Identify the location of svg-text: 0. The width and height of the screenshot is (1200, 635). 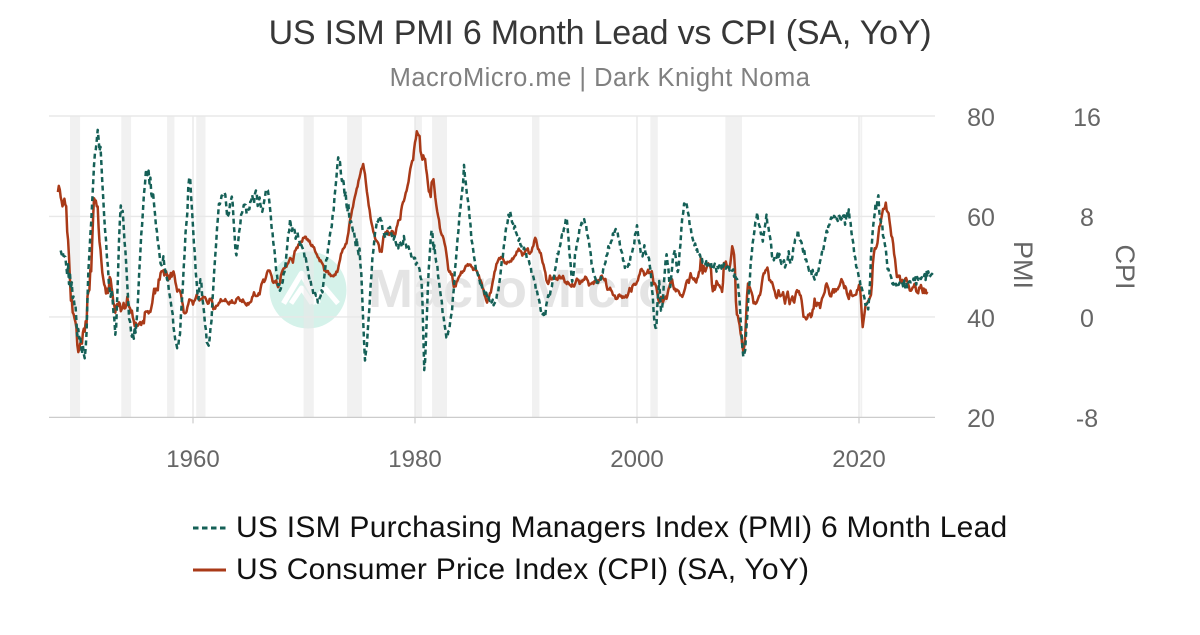
(1087, 319).